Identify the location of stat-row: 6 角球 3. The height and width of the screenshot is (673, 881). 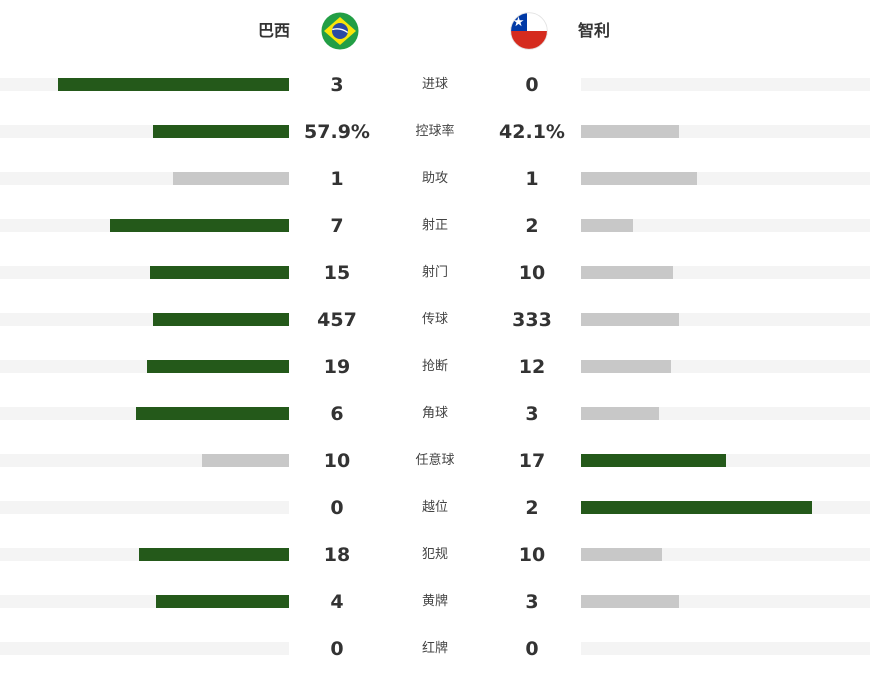
(440, 414).